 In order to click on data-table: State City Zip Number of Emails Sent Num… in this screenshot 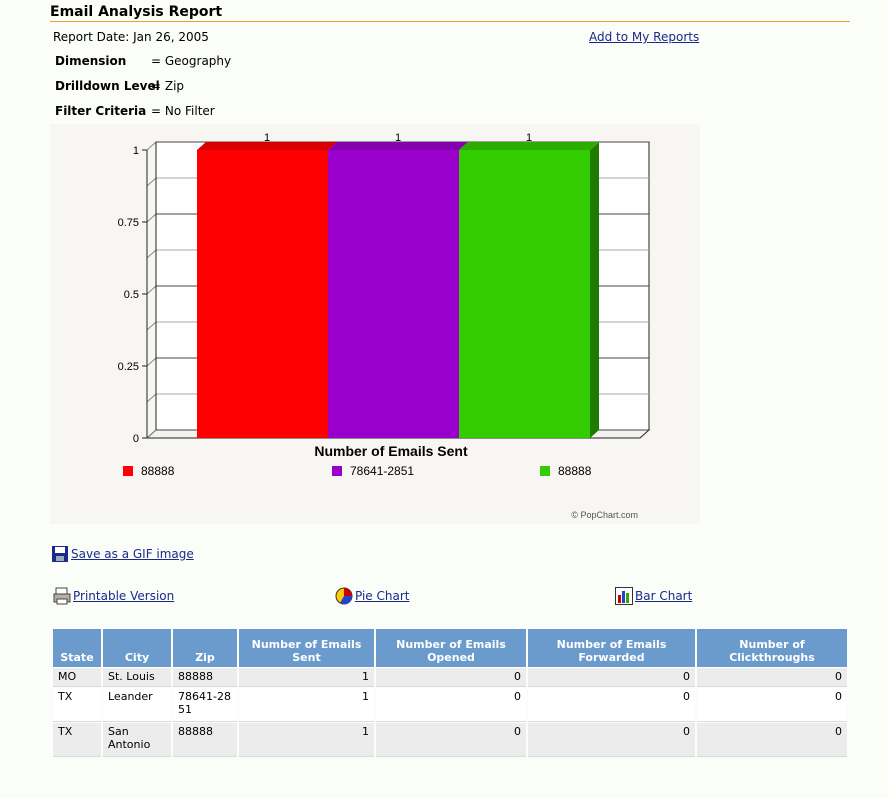, I will do `click(450, 693)`.